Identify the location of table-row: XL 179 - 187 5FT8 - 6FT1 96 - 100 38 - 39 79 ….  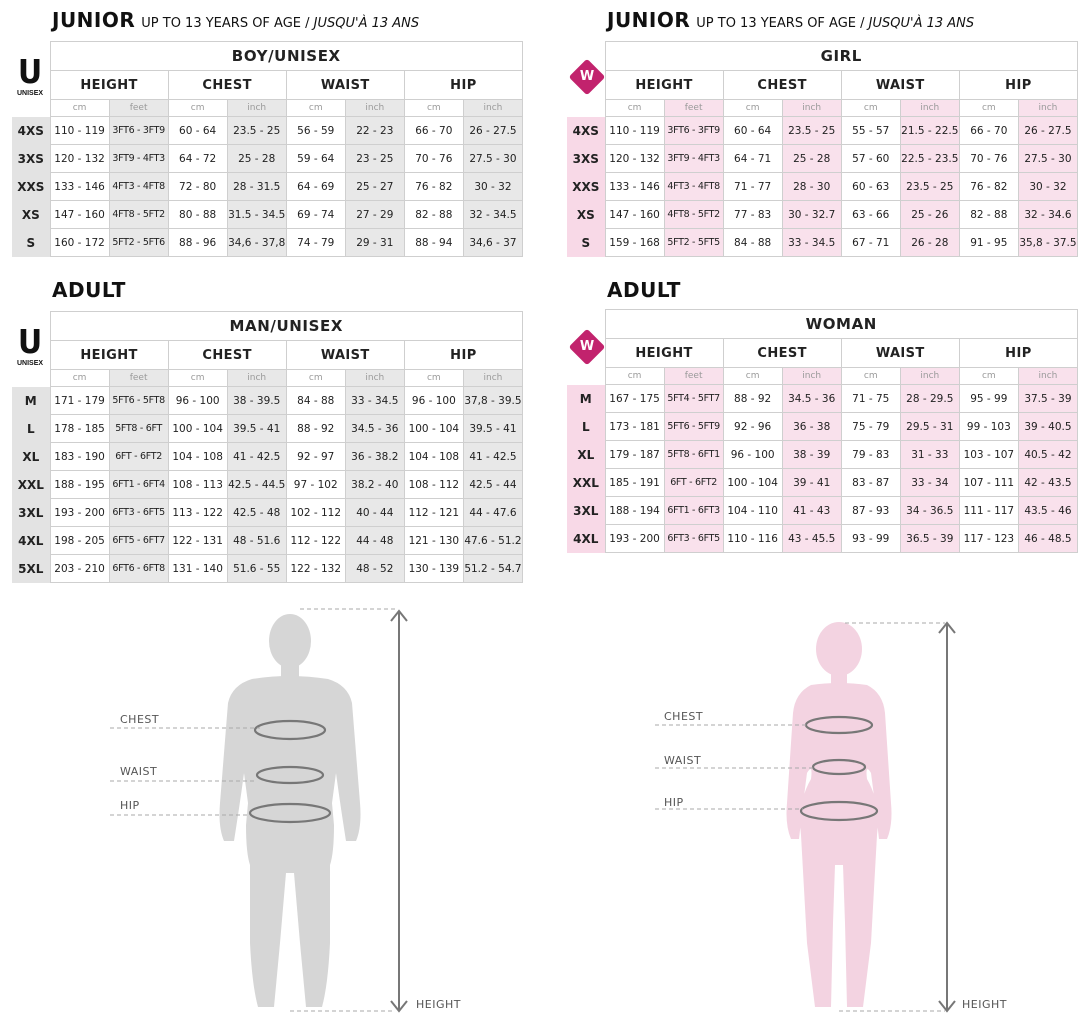
(823, 454).